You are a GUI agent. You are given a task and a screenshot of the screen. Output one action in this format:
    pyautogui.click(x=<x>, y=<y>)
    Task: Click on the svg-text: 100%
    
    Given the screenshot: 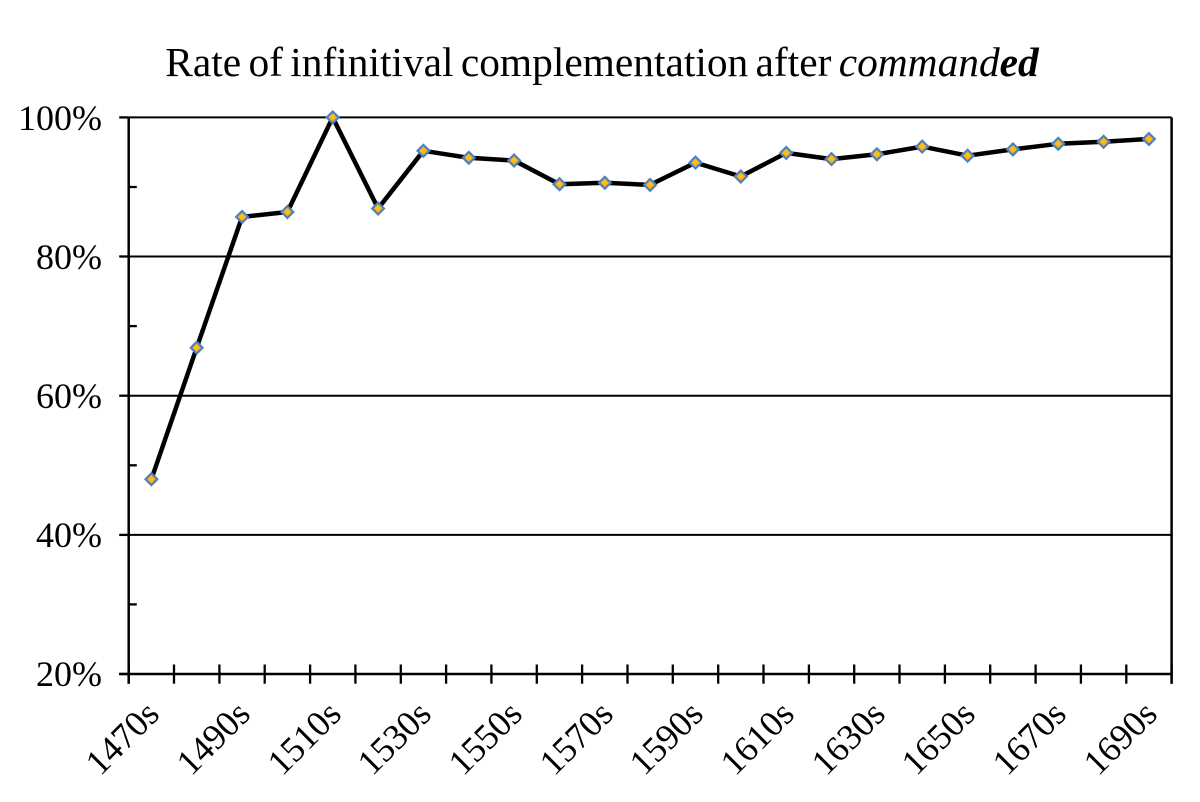 What is the action you would take?
    pyautogui.click(x=60, y=118)
    